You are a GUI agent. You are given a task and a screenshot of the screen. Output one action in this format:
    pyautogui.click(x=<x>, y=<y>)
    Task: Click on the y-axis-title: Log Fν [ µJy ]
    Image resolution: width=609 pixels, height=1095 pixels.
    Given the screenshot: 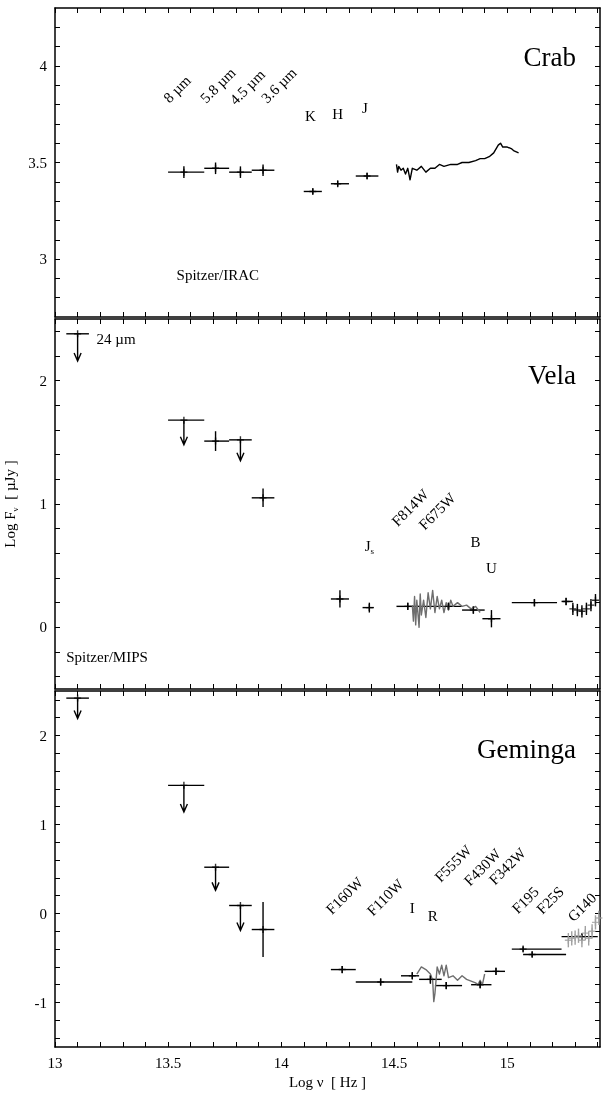 What is the action you would take?
    pyautogui.click(x=10, y=504)
    